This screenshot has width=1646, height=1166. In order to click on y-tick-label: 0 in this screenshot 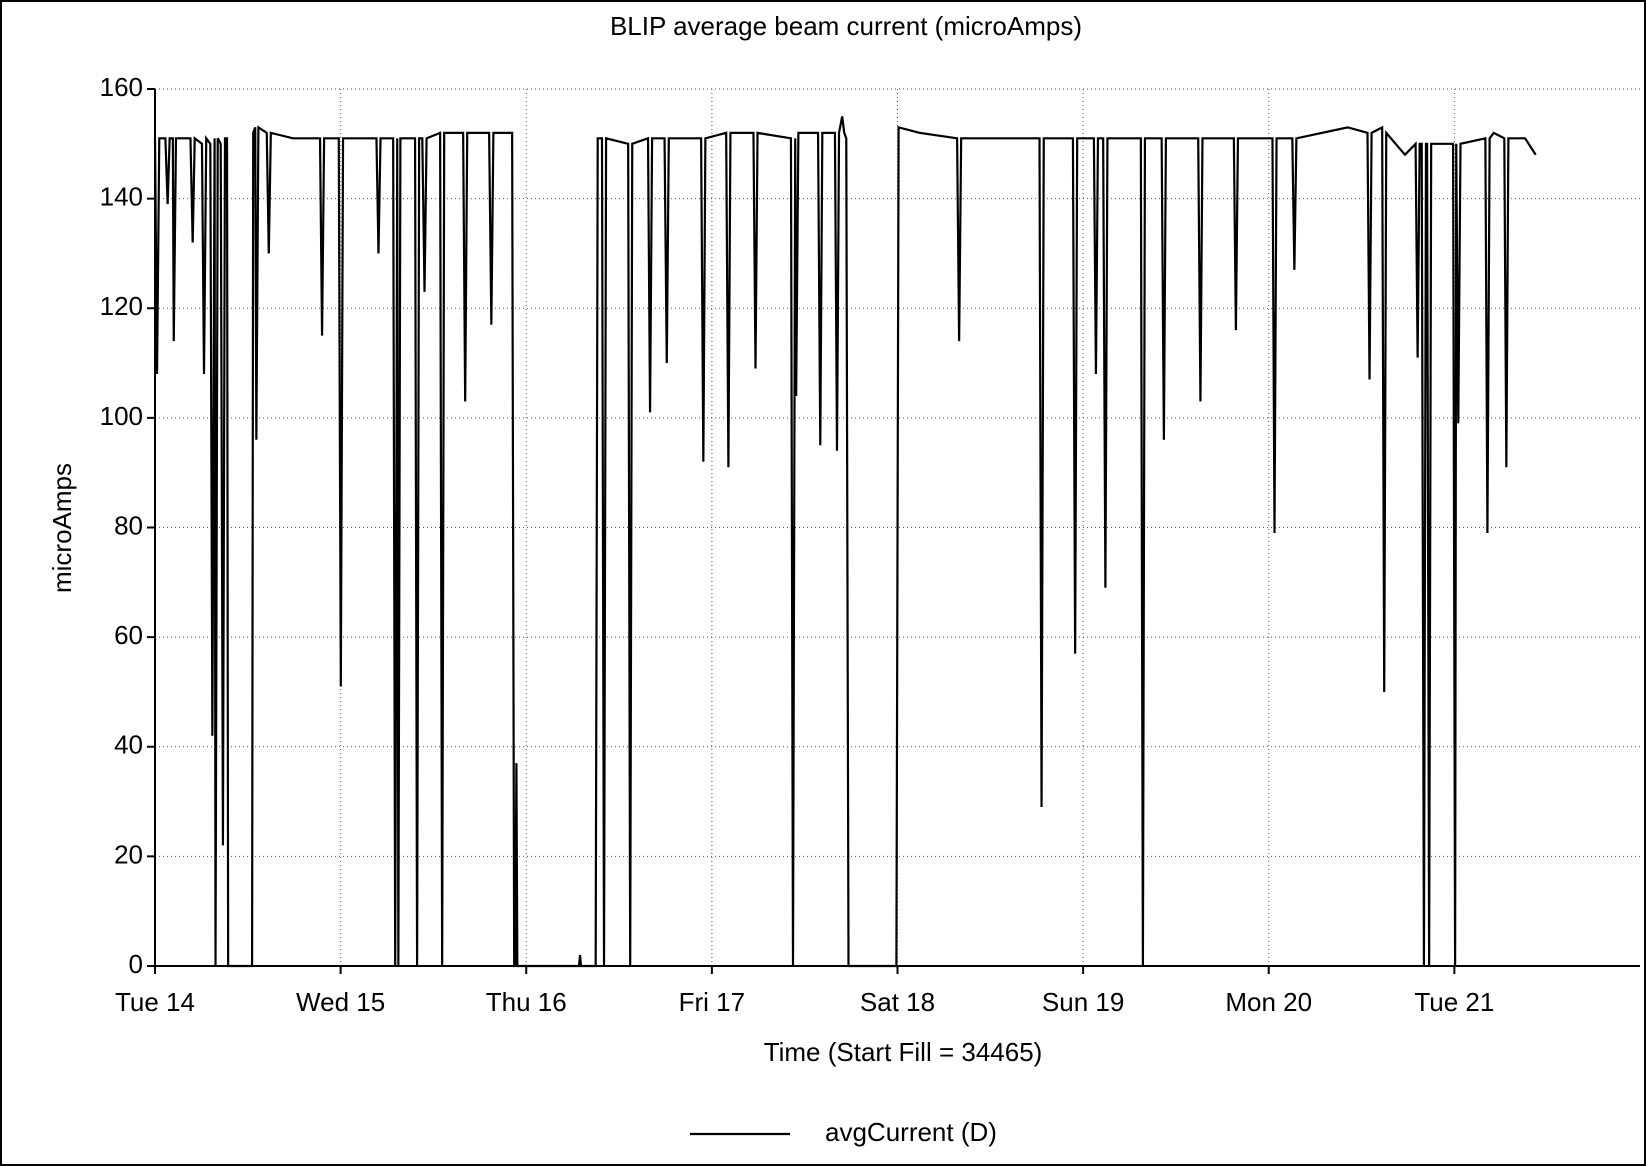, I will do `click(136, 964)`.